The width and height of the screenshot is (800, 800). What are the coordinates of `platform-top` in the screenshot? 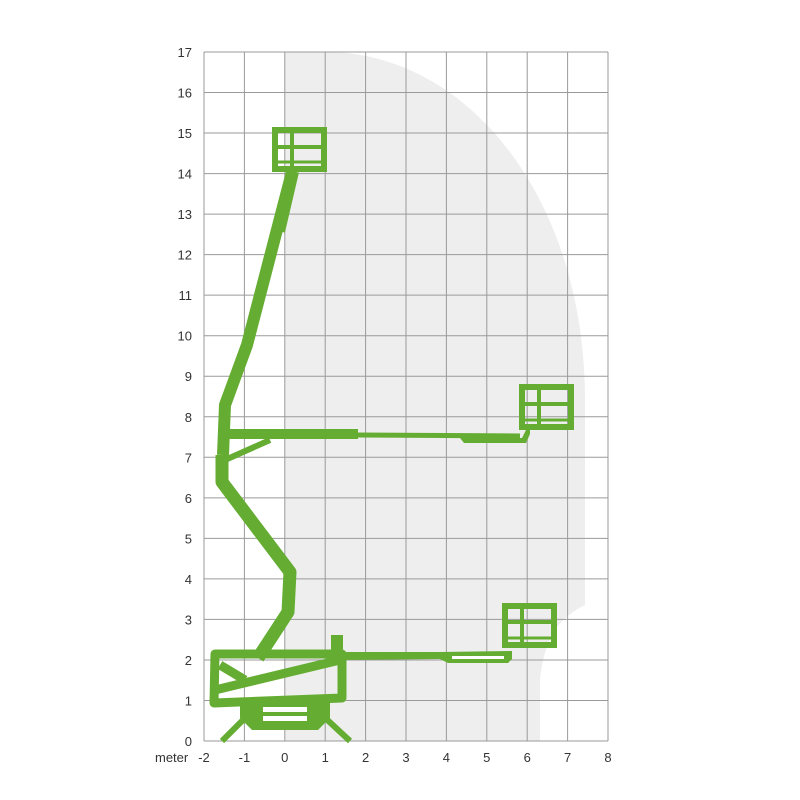 It's located at (299, 149).